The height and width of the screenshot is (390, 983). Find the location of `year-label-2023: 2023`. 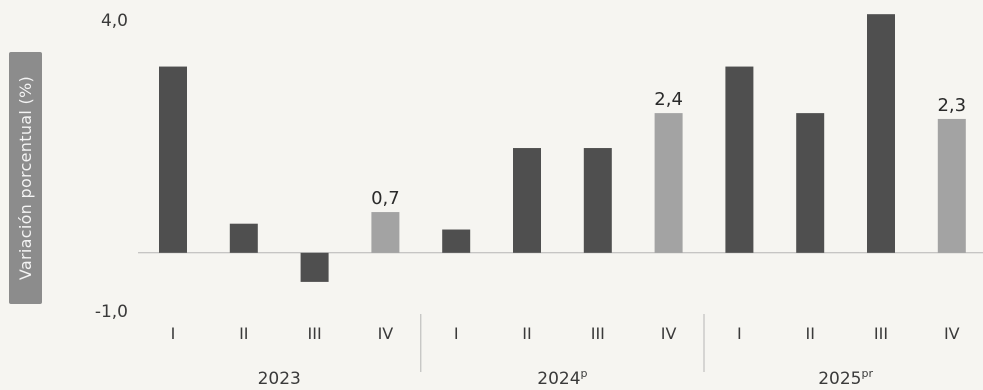

year-label-2023: 2023 is located at coordinates (279, 379).